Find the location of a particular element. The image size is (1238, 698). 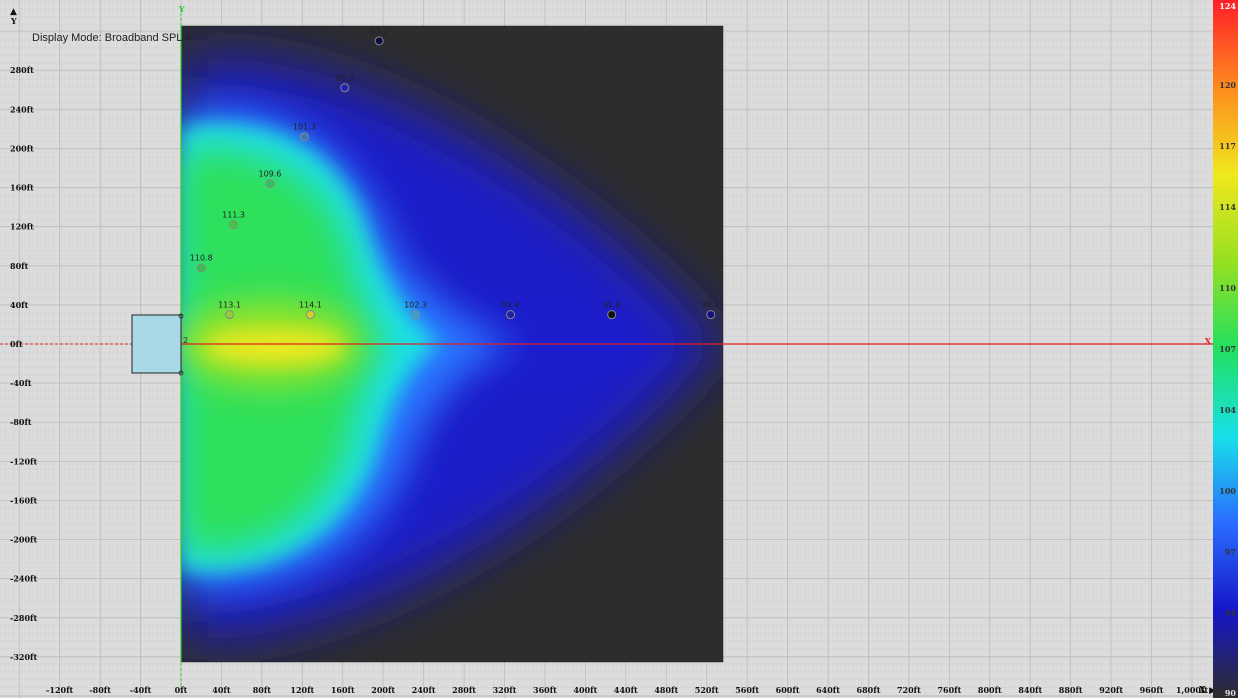

measurement-value: 96.3 is located at coordinates (345, 78).